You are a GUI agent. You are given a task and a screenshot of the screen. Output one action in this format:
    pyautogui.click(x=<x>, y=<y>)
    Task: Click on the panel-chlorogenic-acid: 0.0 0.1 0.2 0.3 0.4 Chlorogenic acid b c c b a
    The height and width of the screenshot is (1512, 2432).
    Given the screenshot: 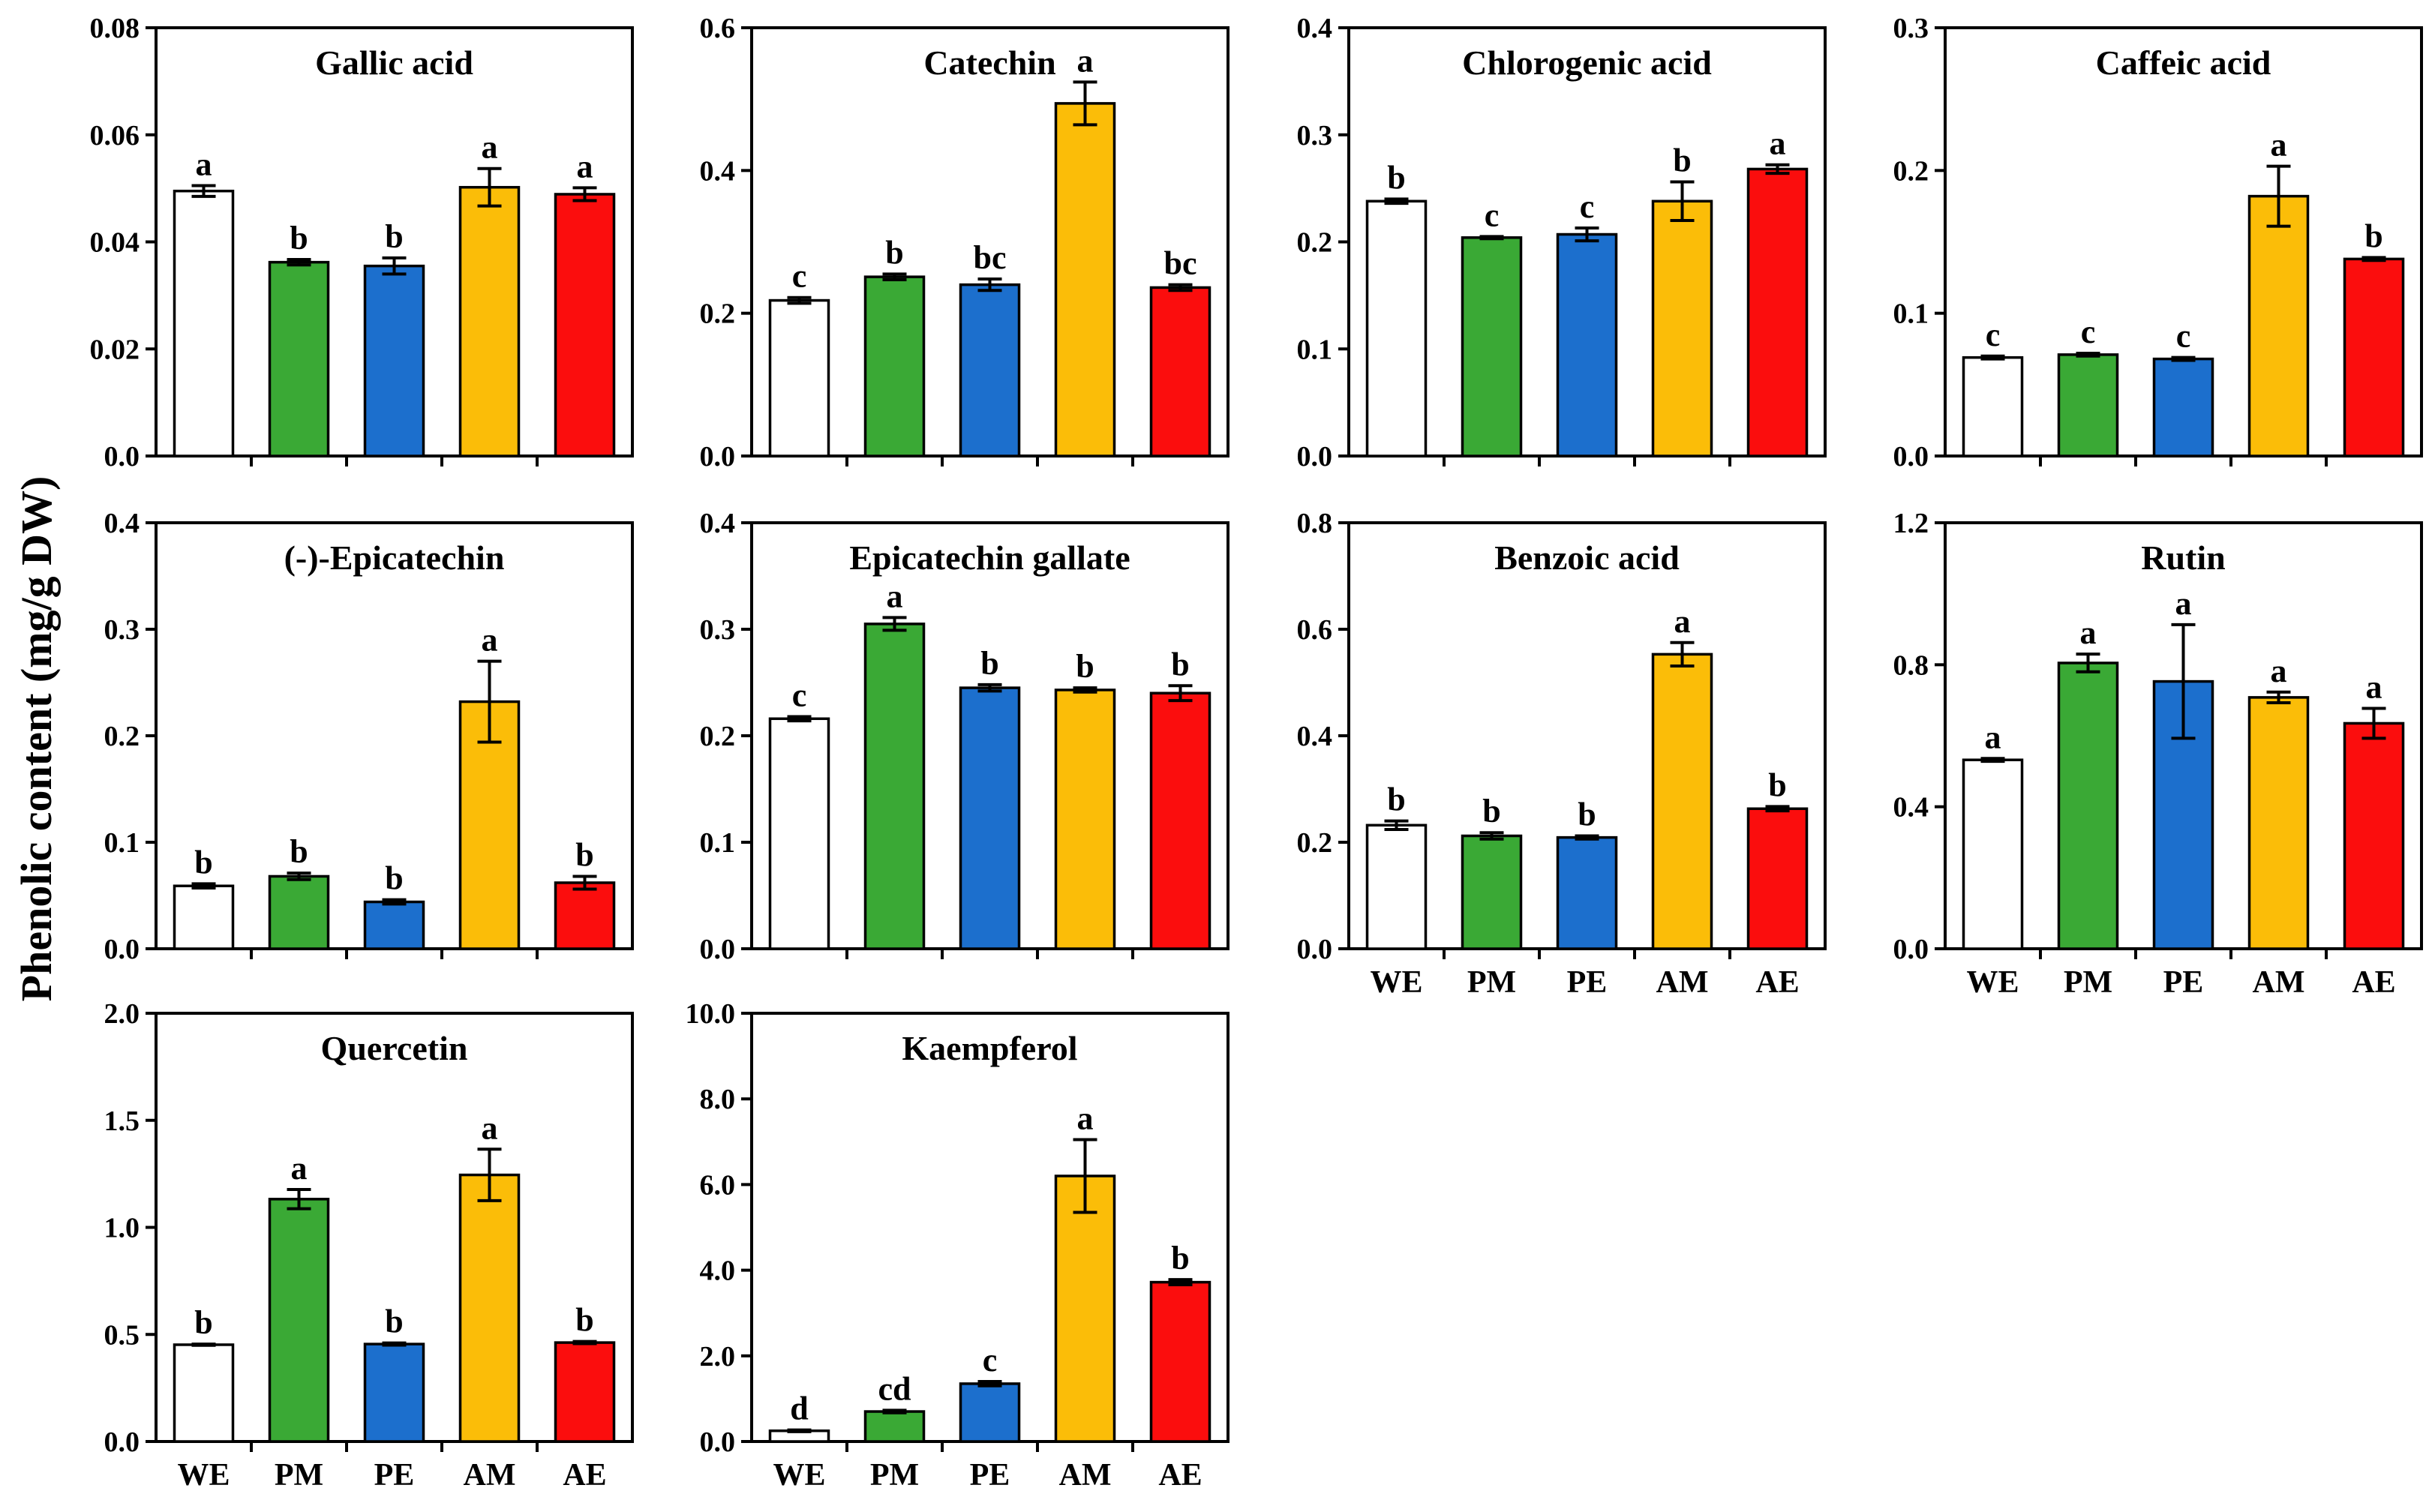 What is the action you would take?
    pyautogui.click(x=1562, y=242)
    